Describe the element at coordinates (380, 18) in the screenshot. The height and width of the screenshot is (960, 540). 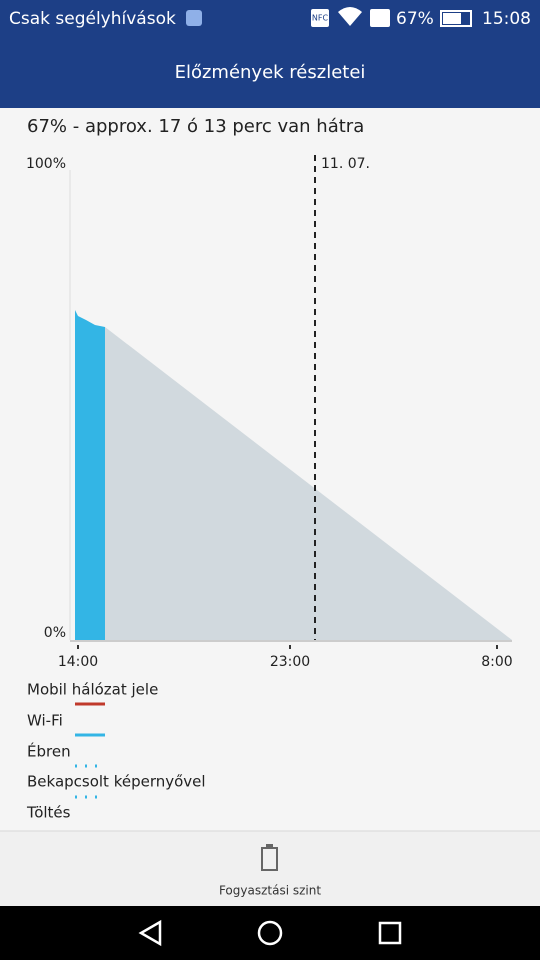
I see `data-icon` at that location.